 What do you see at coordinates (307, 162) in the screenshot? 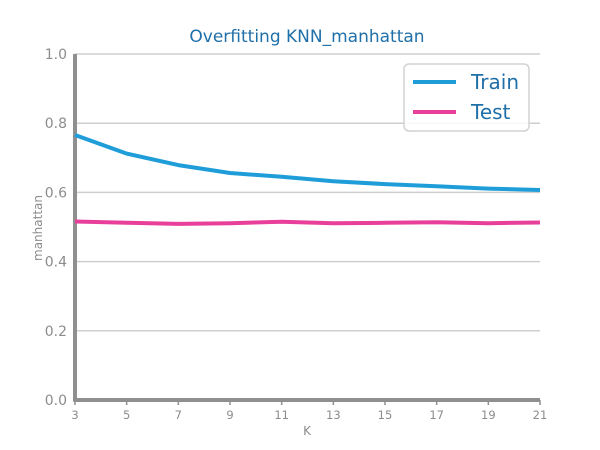
I see `series-line-train` at bounding box center [307, 162].